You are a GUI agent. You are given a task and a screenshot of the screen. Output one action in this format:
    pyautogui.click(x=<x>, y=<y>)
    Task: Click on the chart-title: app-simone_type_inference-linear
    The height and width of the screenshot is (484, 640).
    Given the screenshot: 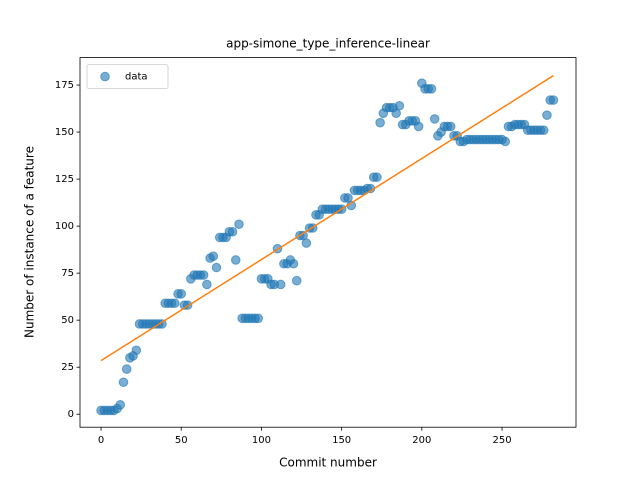 What is the action you would take?
    pyautogui.click(x=328, y=44)
    